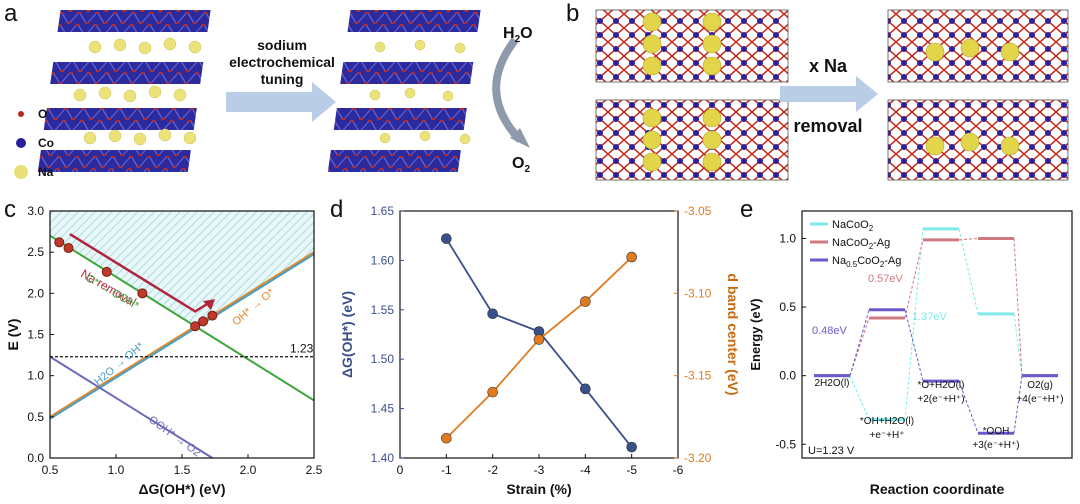 This screenshot has height=504, width=1080. What do you see at coordinates (10, 209) in the screenshot?
I see `panel-label-c: c` at bounding box center [10, 209].